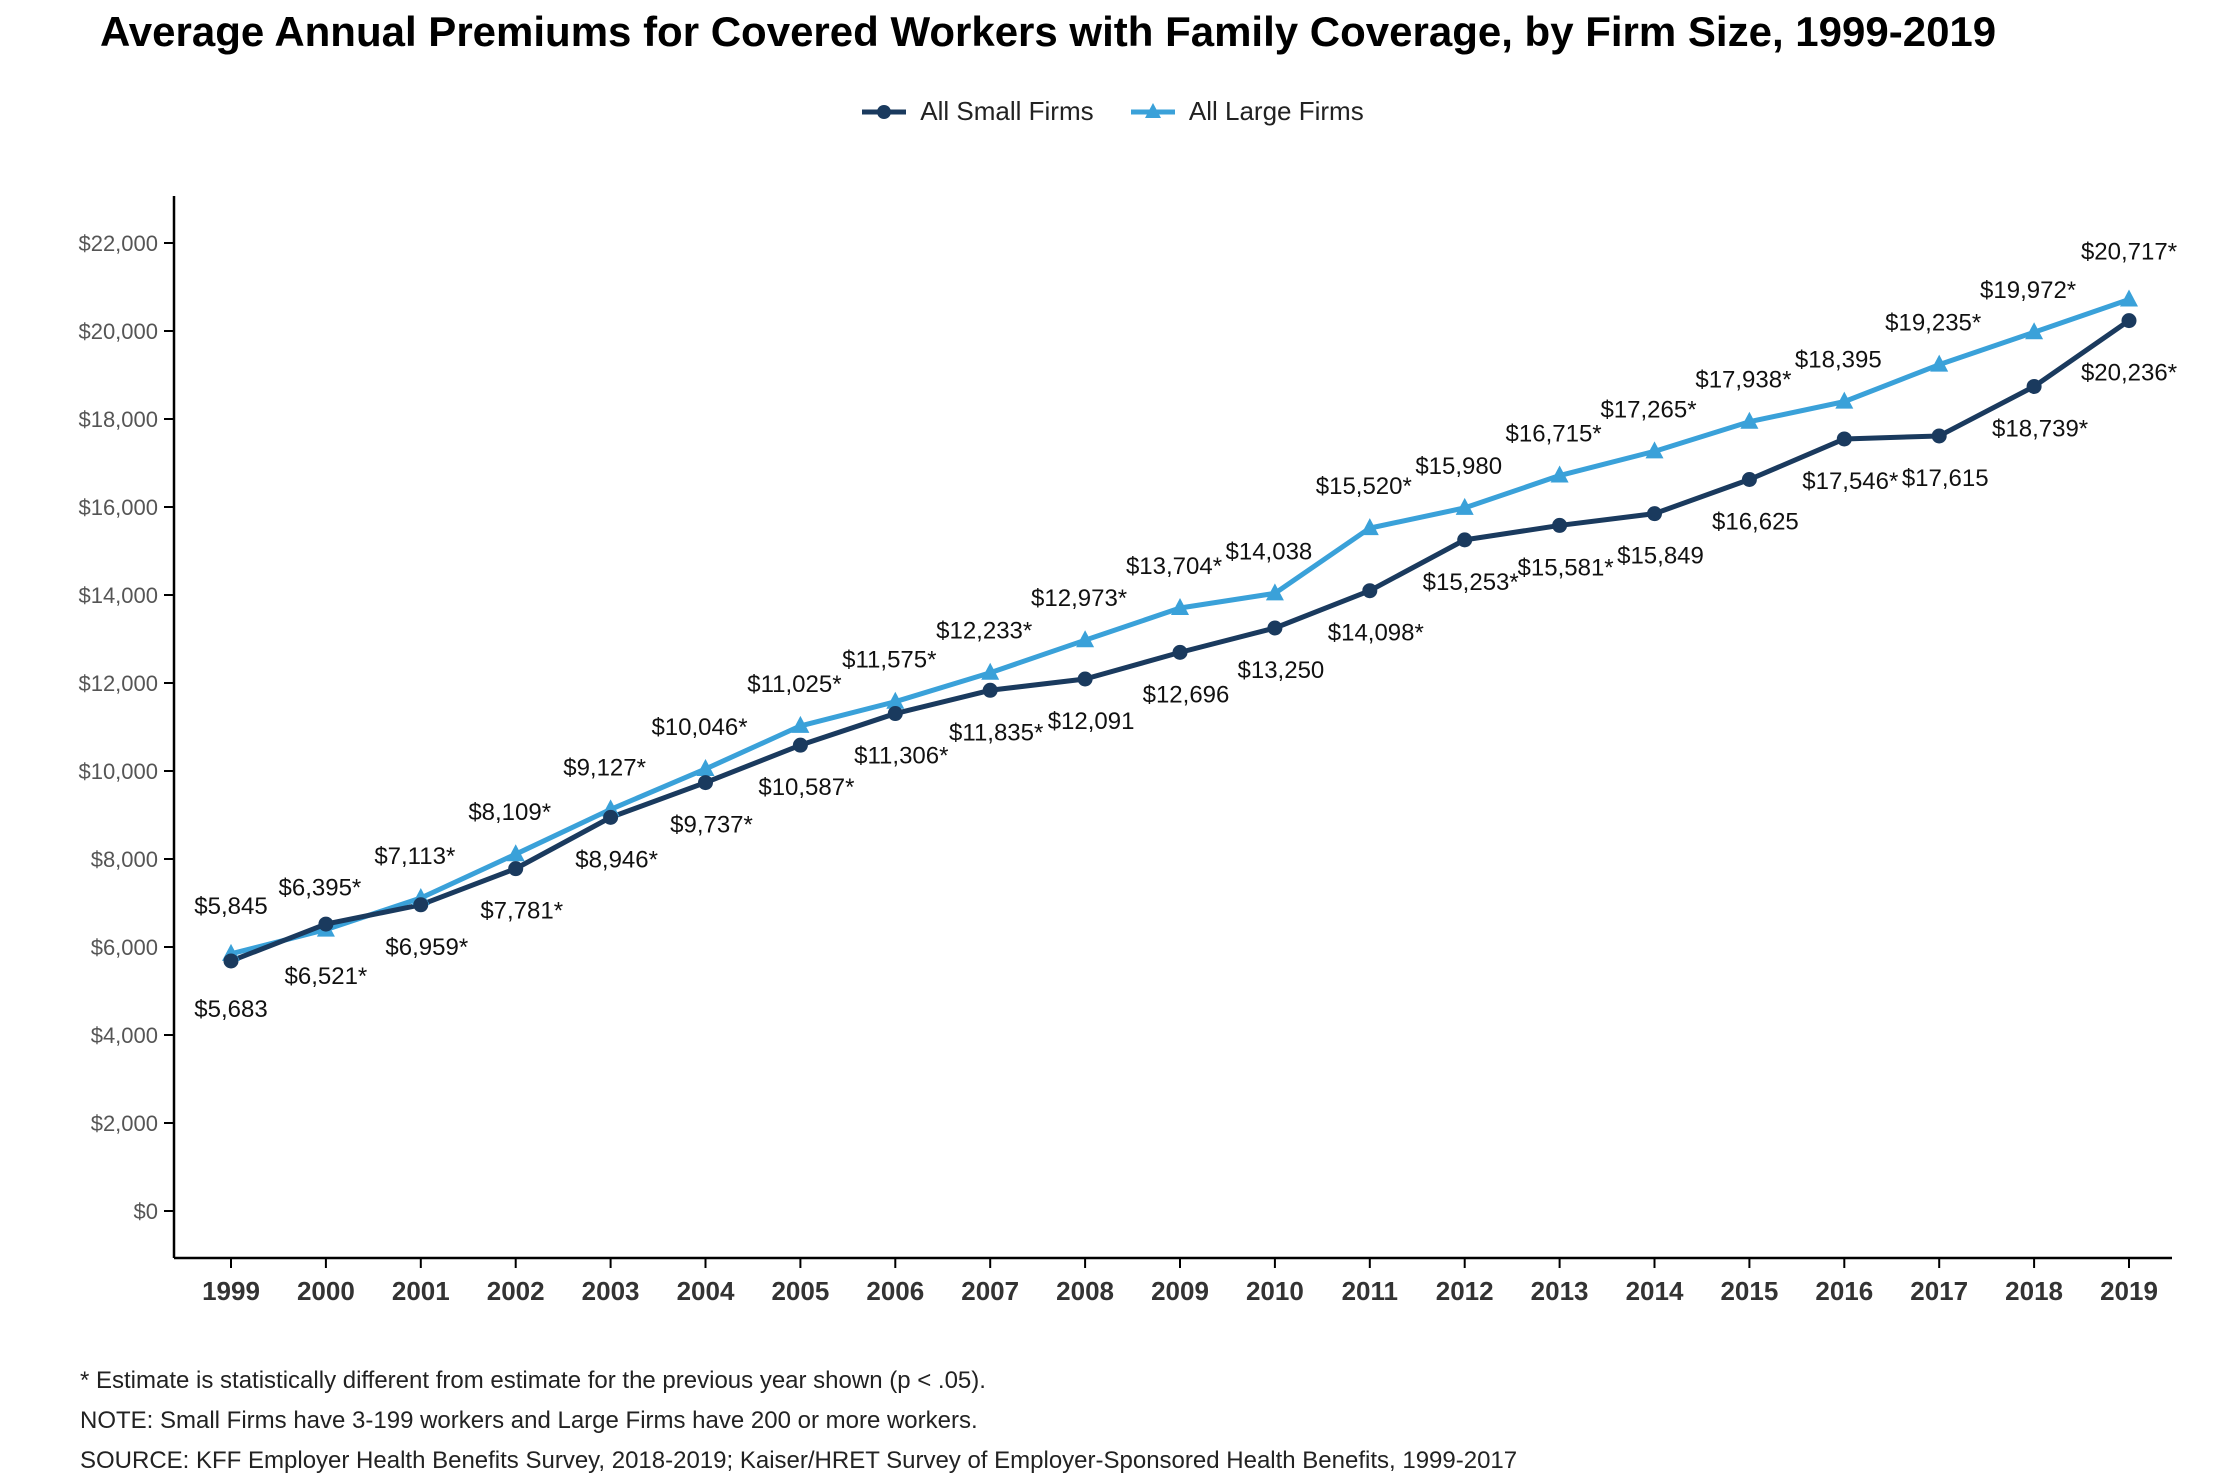 Image resolution: width=2224 pixels, height=1477 pixels. Describe the element at coordinates (118, 331) in the screenshot. I see `y-tick-label: $20,000` at that location.